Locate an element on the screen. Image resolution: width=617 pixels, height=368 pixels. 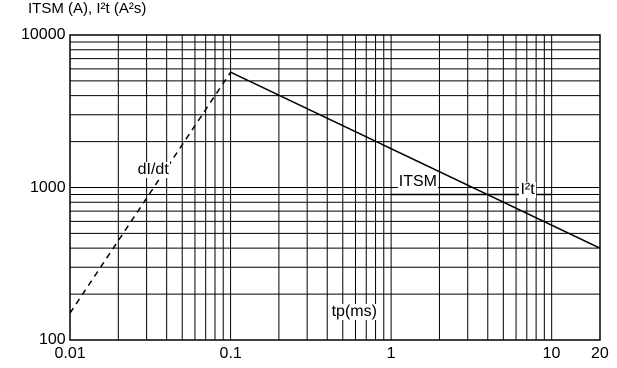
annotation-2: I²t is located at coordinates (527, 190).